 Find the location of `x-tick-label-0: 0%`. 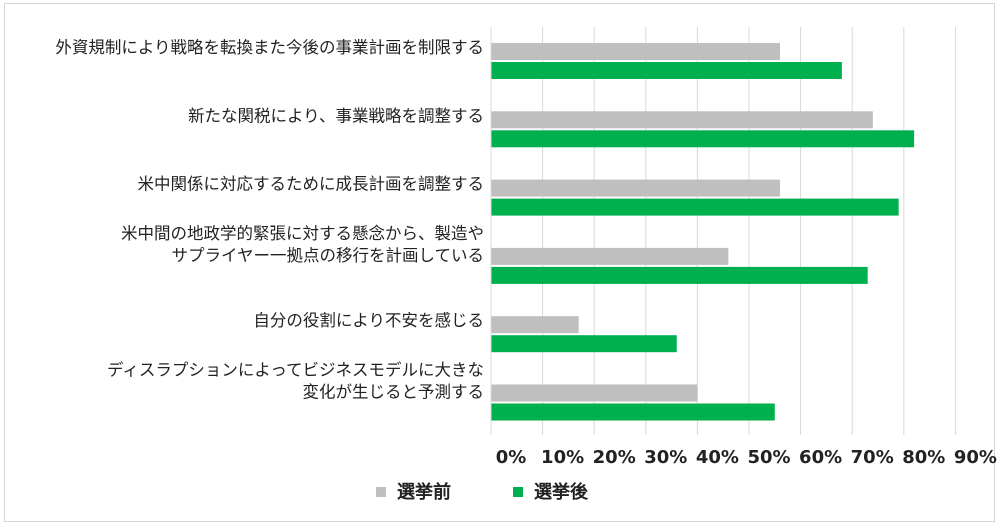

x-tick-label-0: 0% is located at coordinates (511, 457).